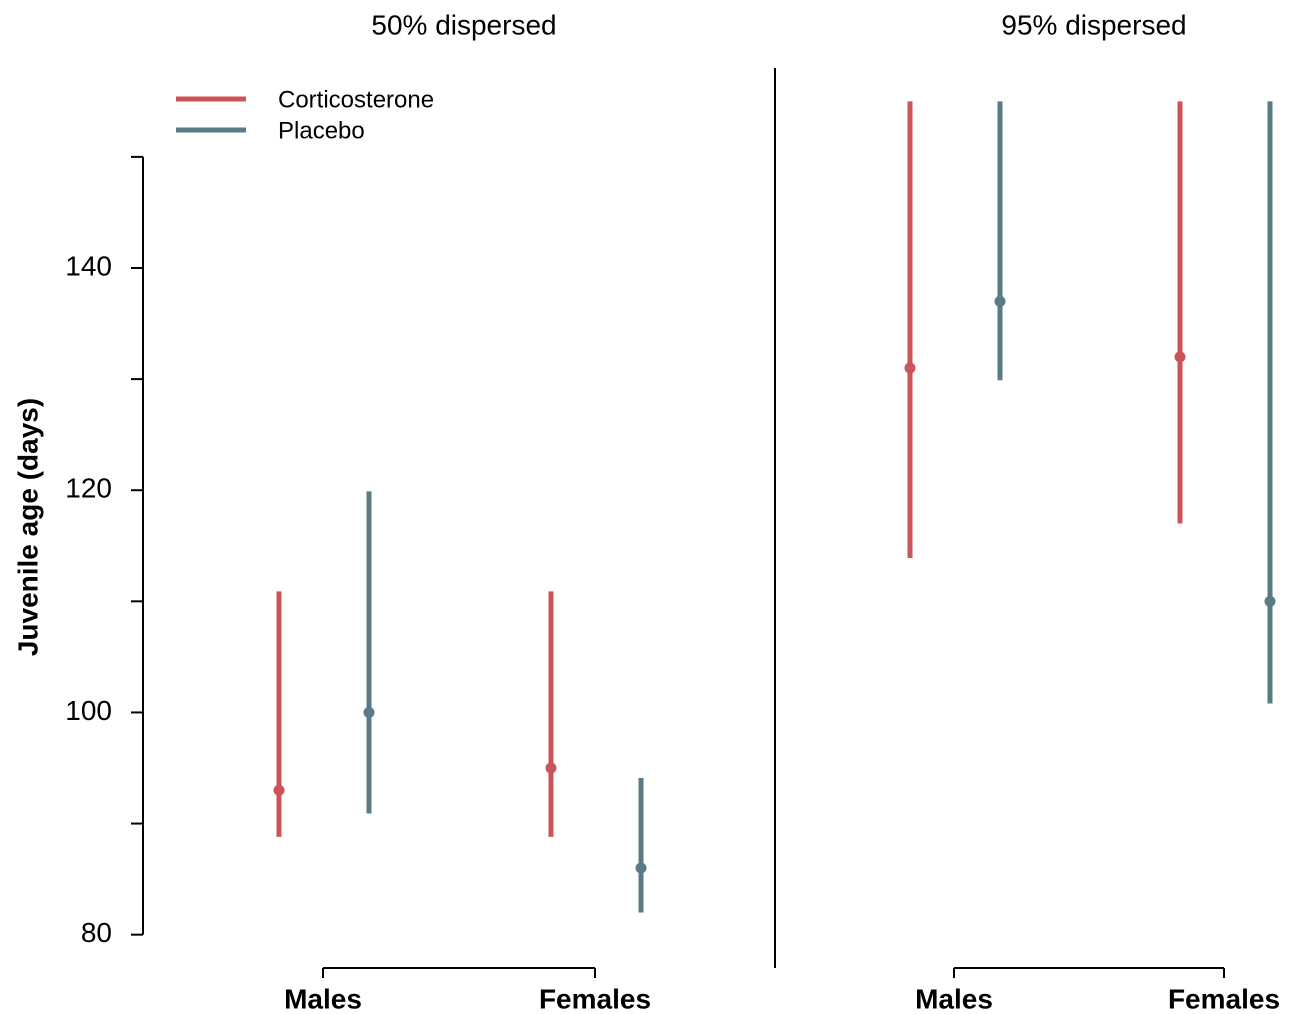  Describe the element at coordinates (96, 932) in the screenshot. I see `y-tick-label: 80` at that location.